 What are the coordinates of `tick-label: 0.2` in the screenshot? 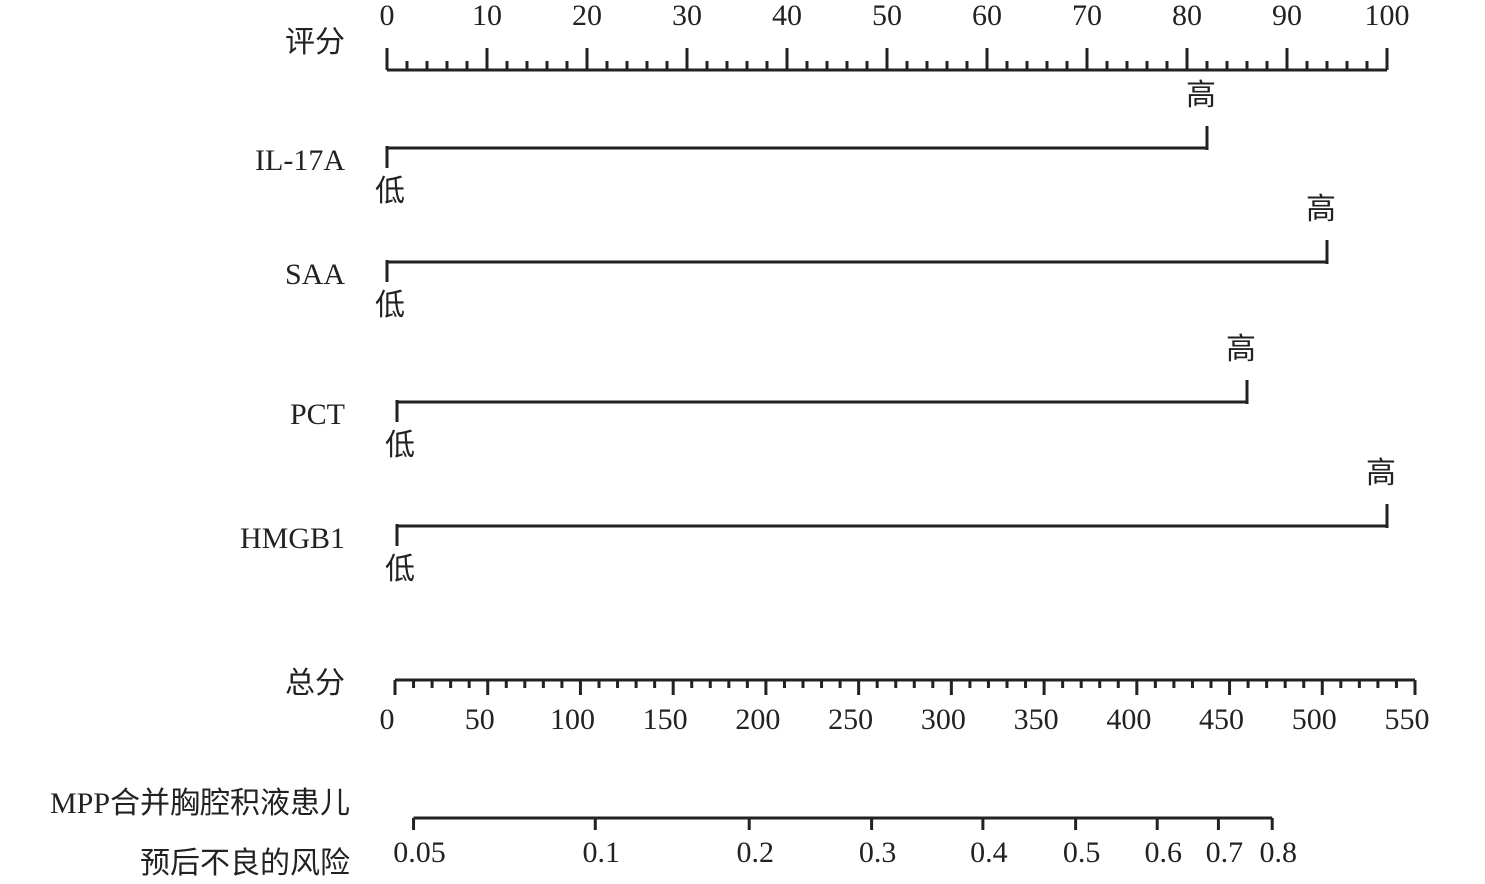 It's located at (755, 852).